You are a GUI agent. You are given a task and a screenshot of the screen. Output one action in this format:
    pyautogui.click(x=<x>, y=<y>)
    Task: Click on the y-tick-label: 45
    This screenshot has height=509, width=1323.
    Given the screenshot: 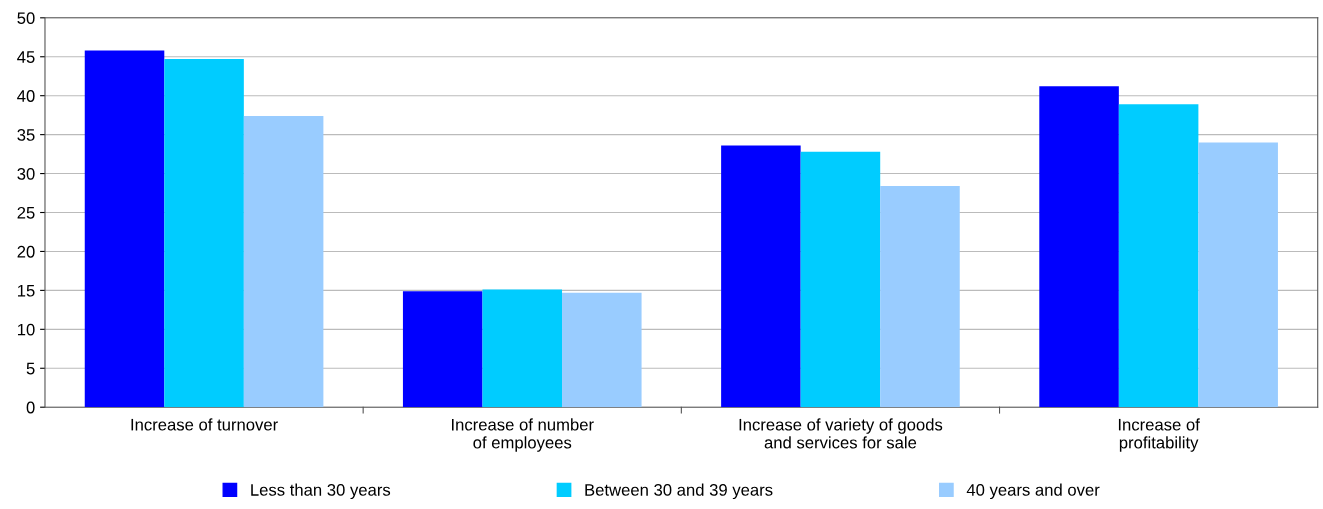 What is the action you would take?
    pyautogui.click(x=26, y=57)
    